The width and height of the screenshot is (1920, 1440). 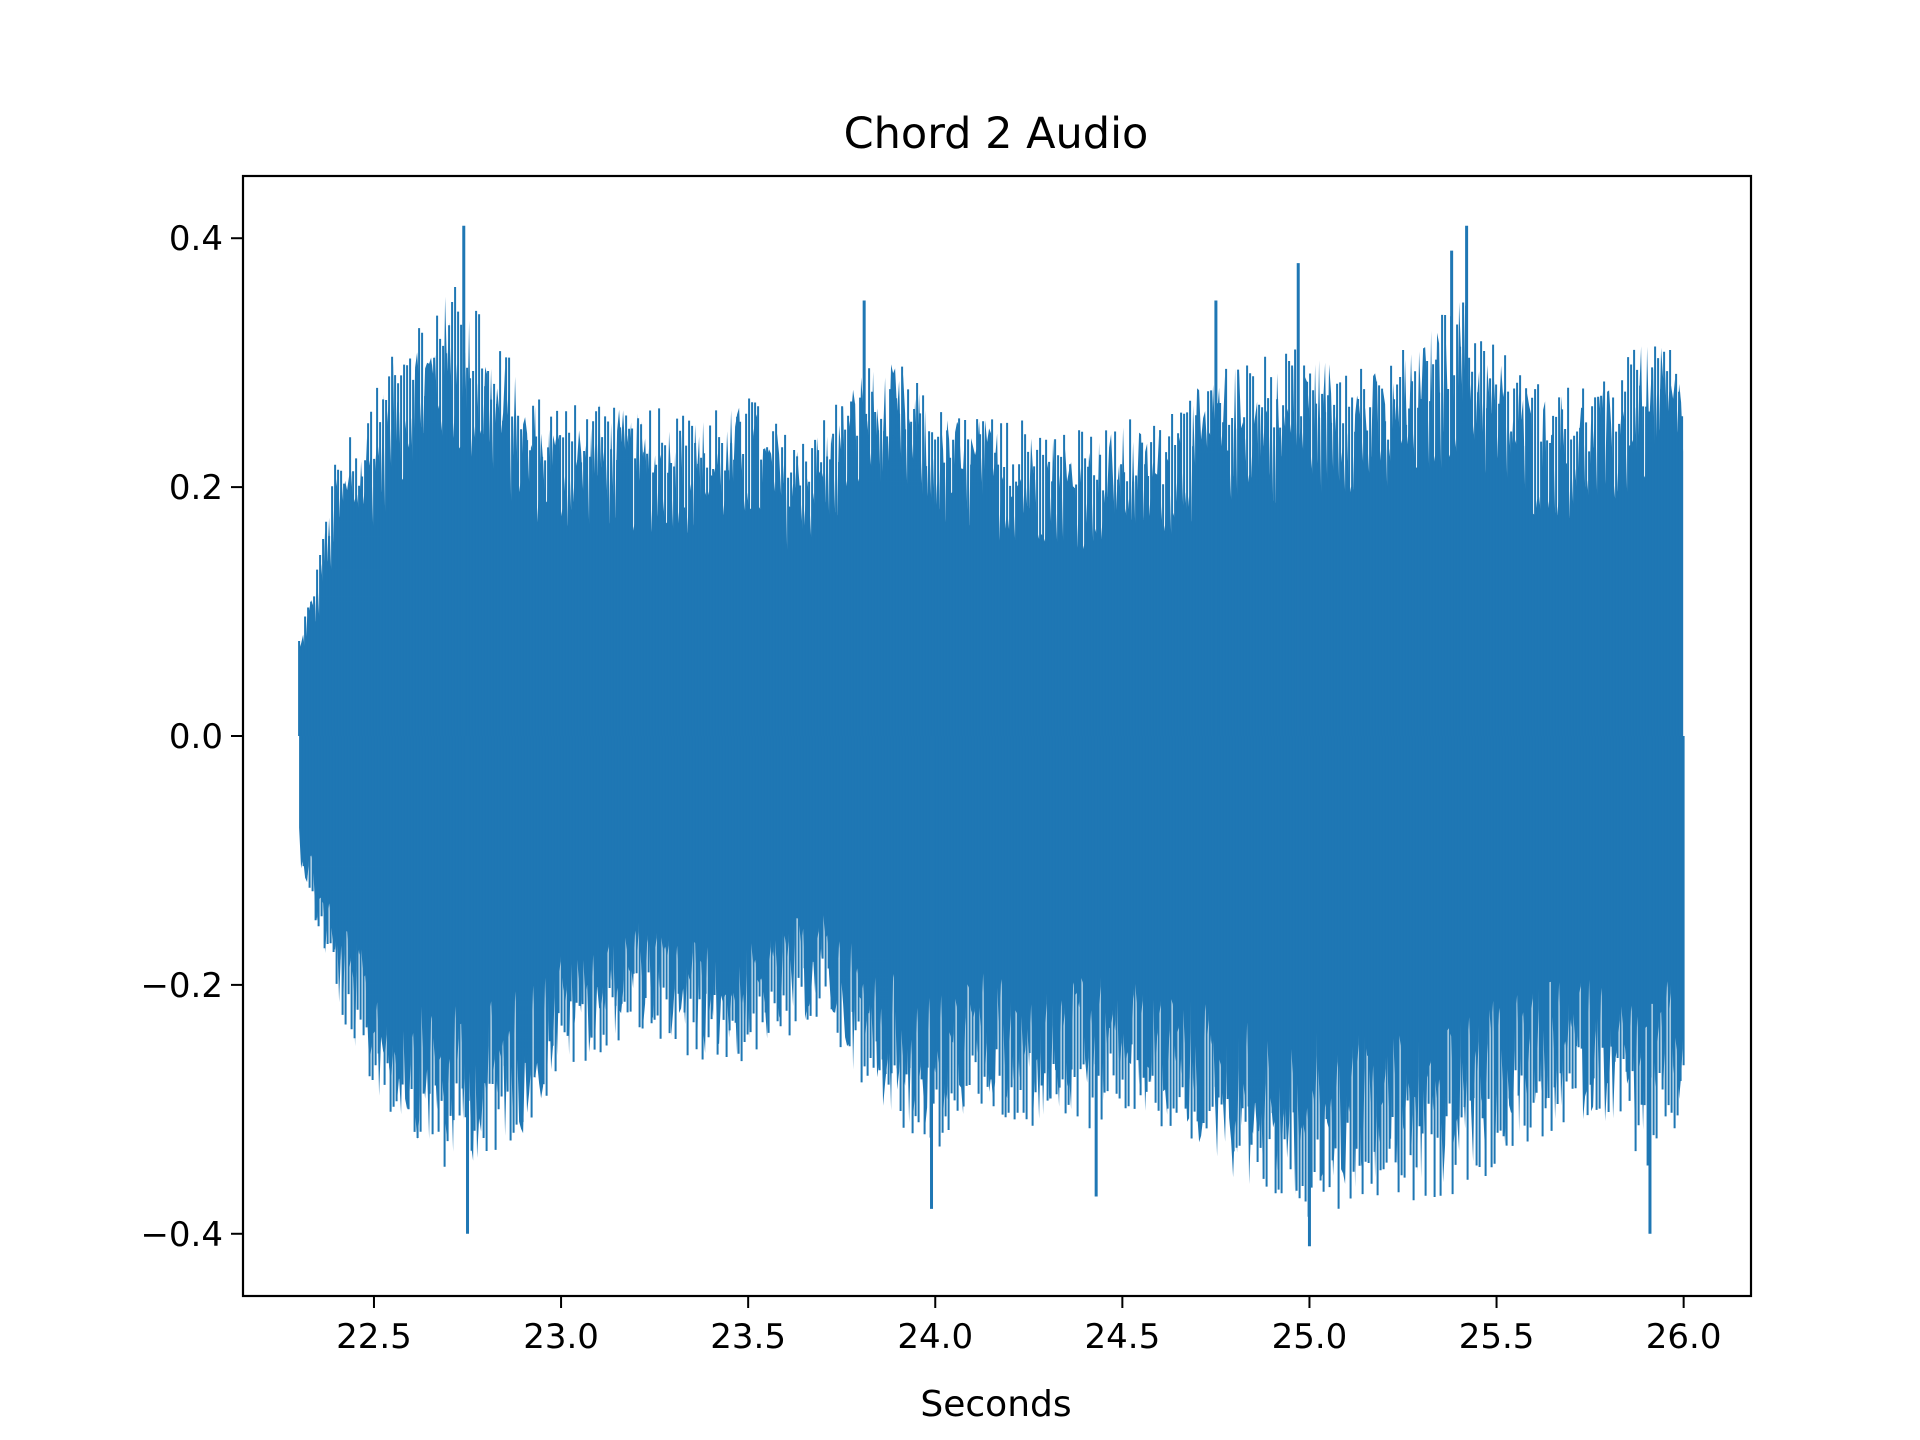 What do you see at coordinates (561, 1337) in the screenshot?
I see `x-tick-label: 23.0` at bounding box center [561, 1337].